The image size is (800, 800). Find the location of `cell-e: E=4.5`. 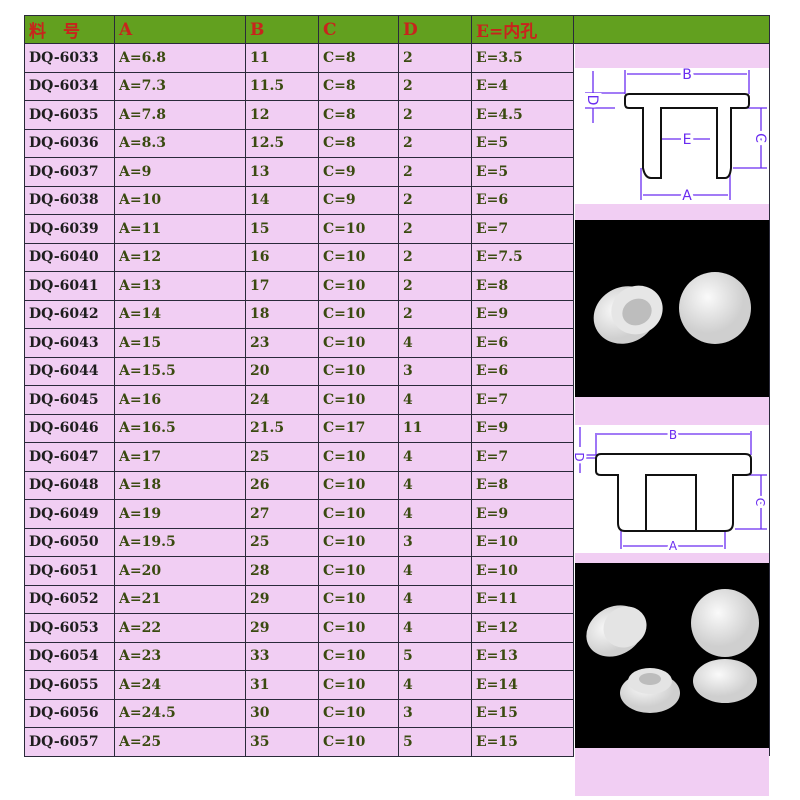

cell-e: E=4.5 is located at coordinates (522, 115).